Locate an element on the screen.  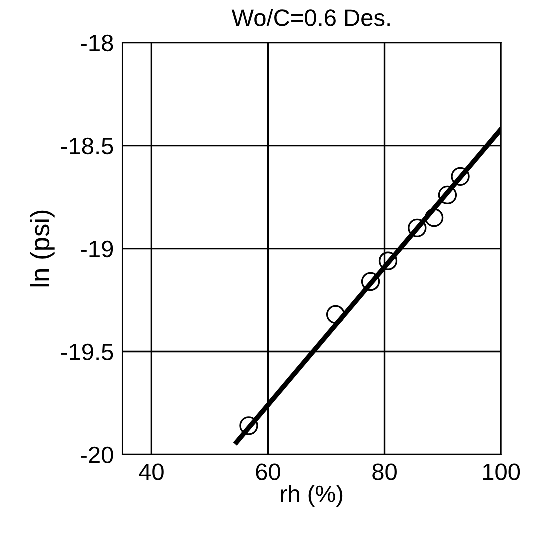
y-tick-label: -19 is located at coordinates (97, 249).